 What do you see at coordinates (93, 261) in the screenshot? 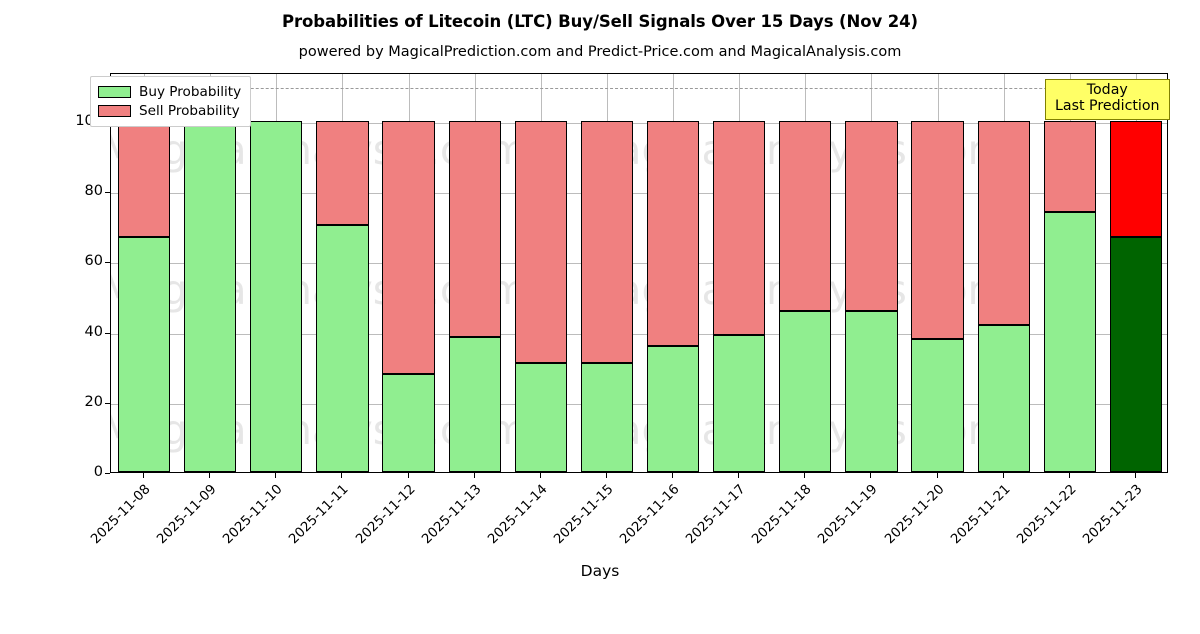
I see `y-tick-label: 60` at bounding box center [93, 261].